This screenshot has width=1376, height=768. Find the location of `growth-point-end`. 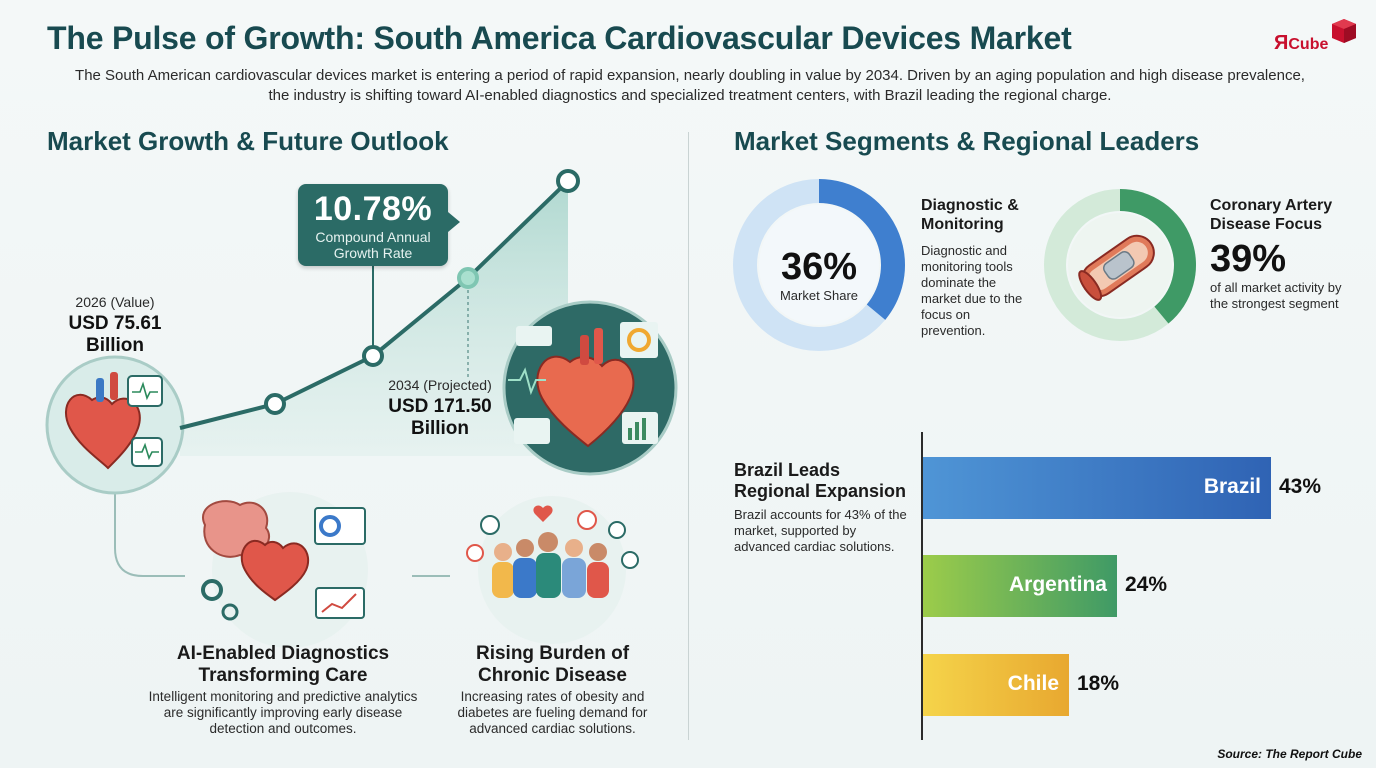

growth-point-end is located at coordinates (568, 181).